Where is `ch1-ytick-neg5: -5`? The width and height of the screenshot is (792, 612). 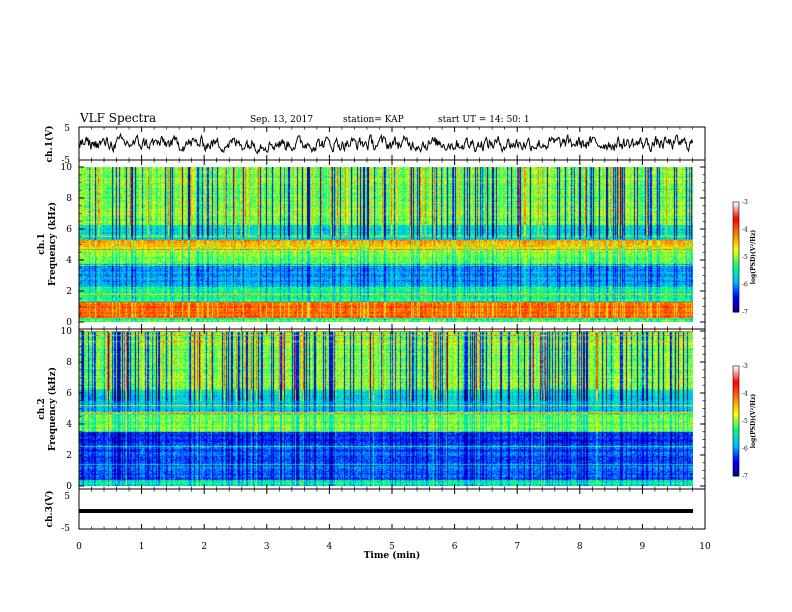
ch1-ytick-neg5: -5 is located at coordinates (65, 161).